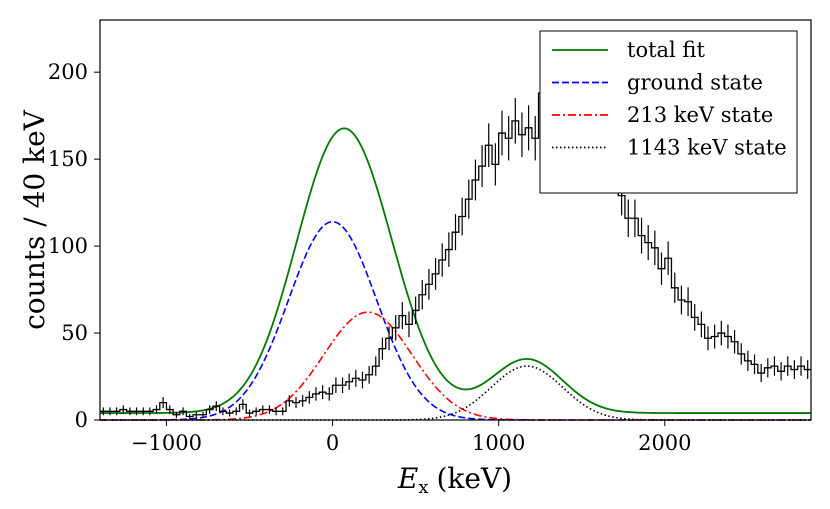 This screenshot has width=830, height=509. Describe the element at coordinates (700, 115) in the screenshot. I see `legend-label: 213 keV state` at that location.